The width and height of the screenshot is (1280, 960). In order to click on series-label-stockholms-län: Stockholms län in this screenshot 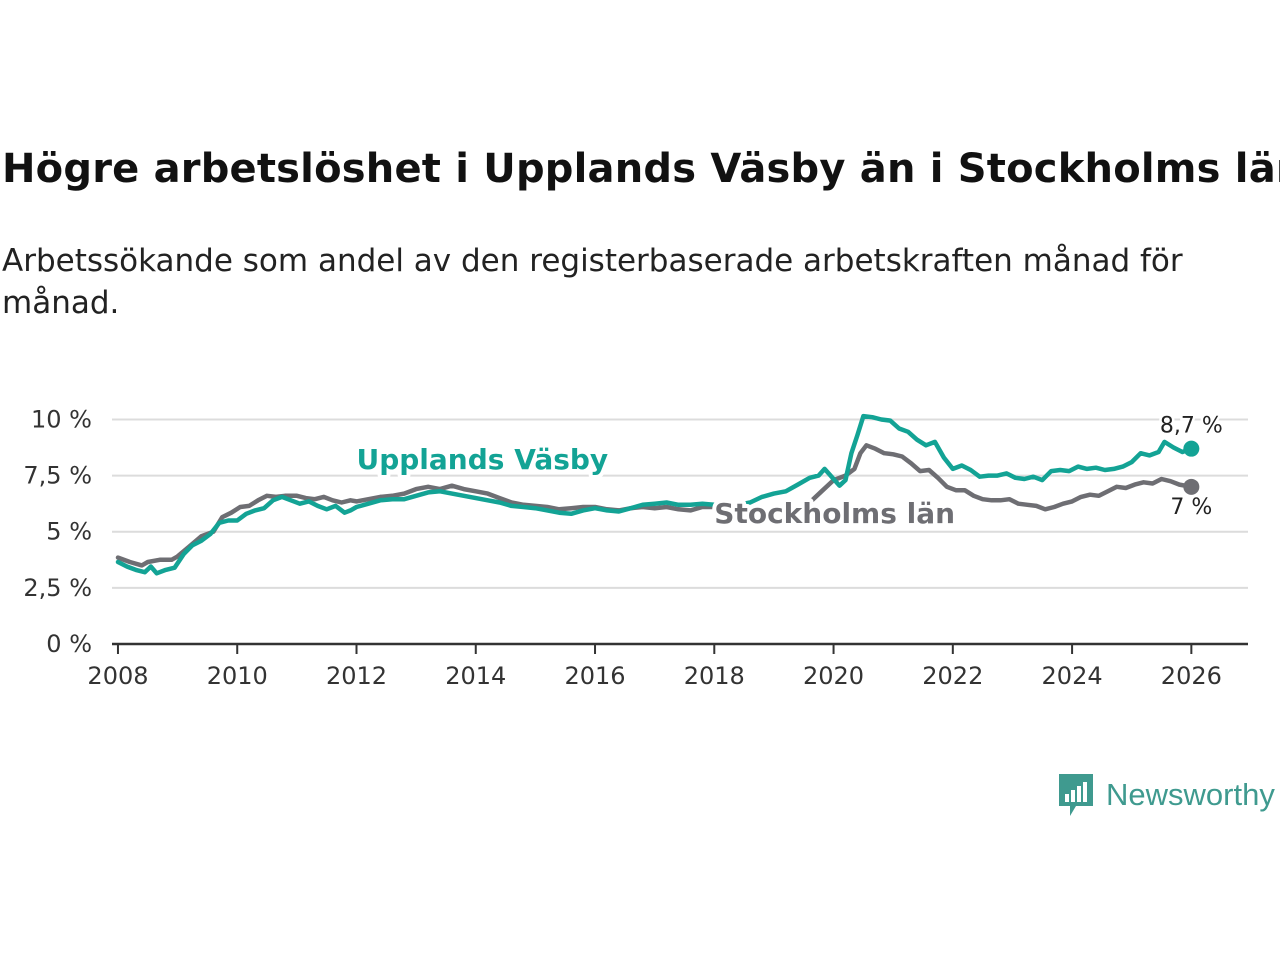, I will do `click(834, 513)`.